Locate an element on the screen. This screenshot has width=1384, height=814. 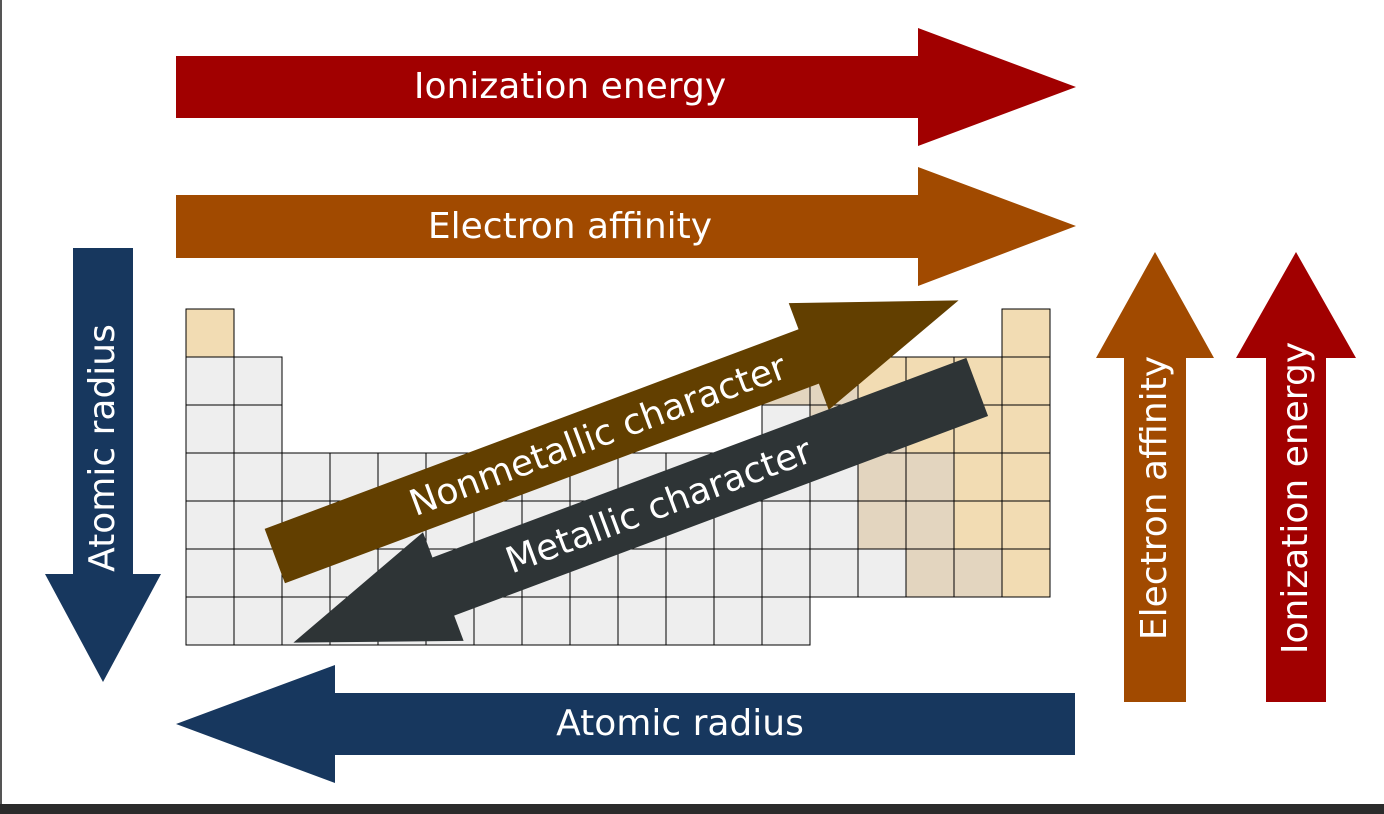
ionization-energy-arrow-vertical: Ionization energy is located at coordinates (1296, 477).